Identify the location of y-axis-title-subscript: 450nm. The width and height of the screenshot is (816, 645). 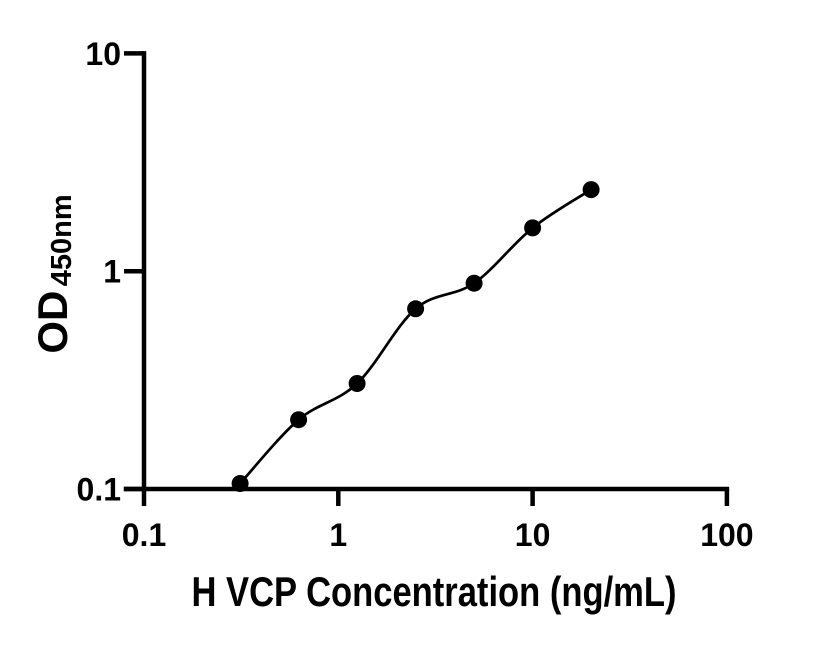
(62, 240).